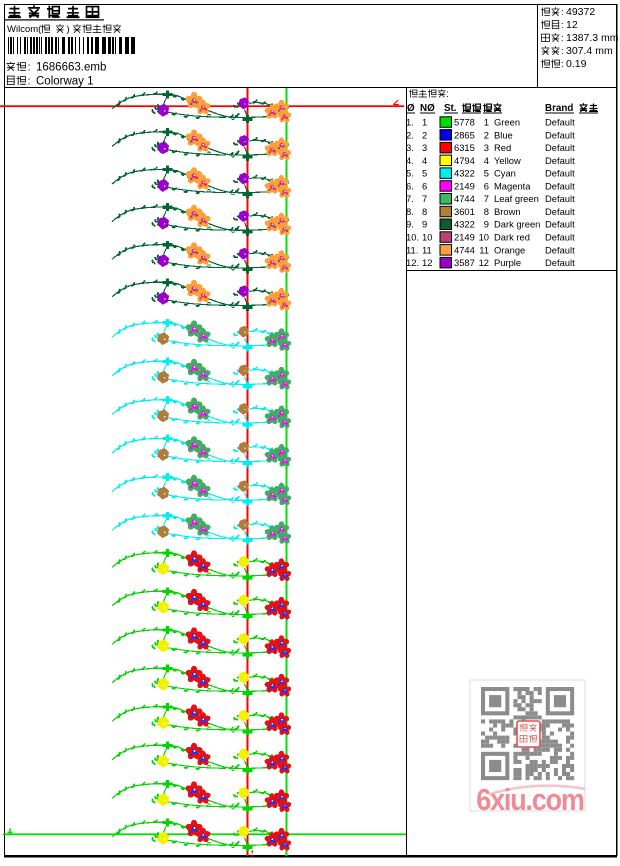 This screenshot has width=620, height=866. What do you see at coordinates (24, 29) in the screenshot?
I see `svg-text: Wilcom(` at bounding box center [24, 29].